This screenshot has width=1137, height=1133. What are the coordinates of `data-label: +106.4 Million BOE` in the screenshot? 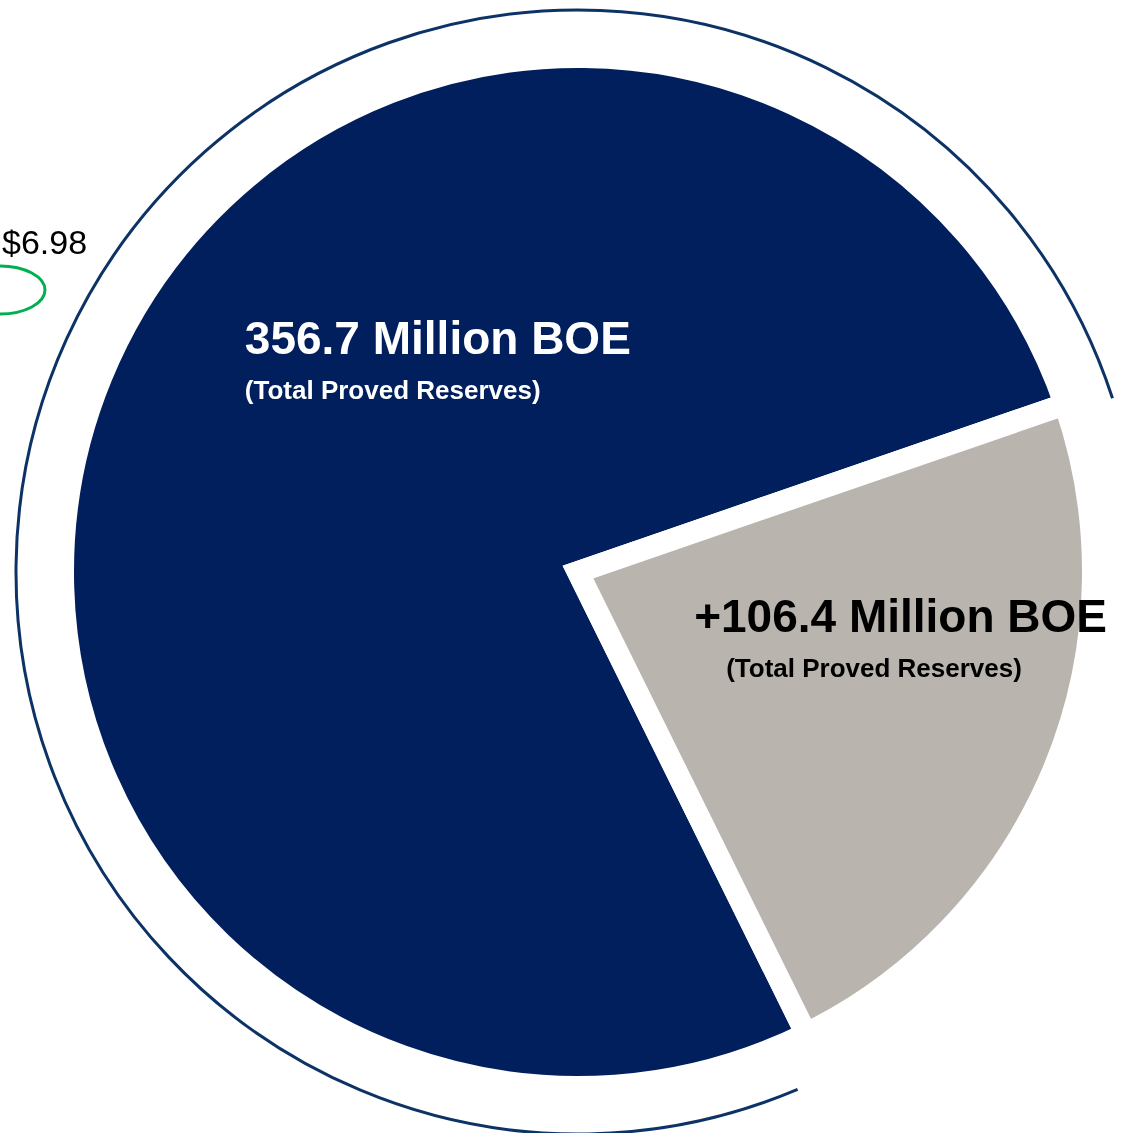 It's located at (901, 615).